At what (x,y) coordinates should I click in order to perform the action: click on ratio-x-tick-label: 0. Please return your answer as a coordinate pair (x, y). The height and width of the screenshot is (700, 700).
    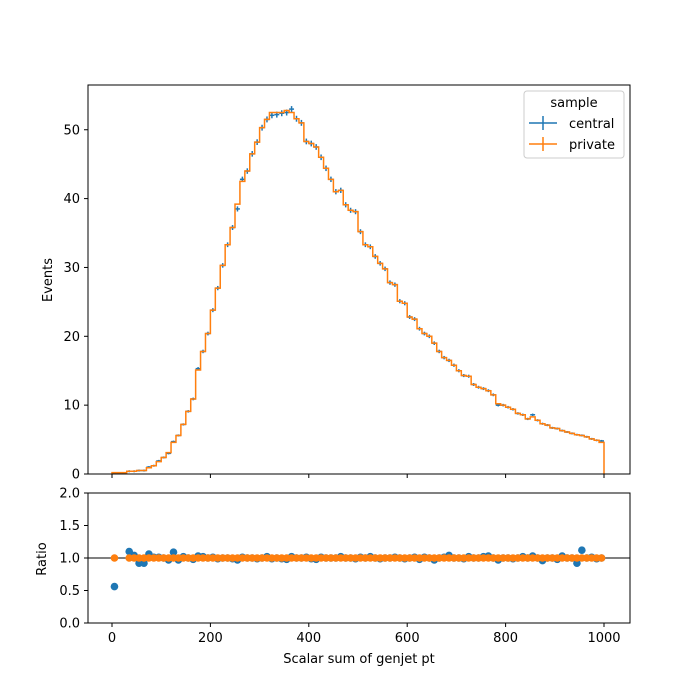
    Looking at the image, I should click on (112, 638).